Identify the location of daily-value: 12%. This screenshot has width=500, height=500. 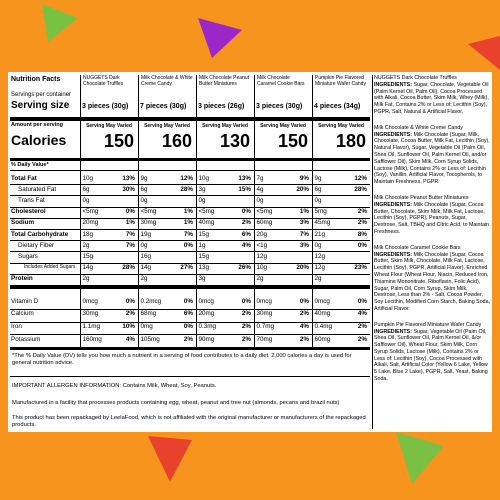
(360, 178).